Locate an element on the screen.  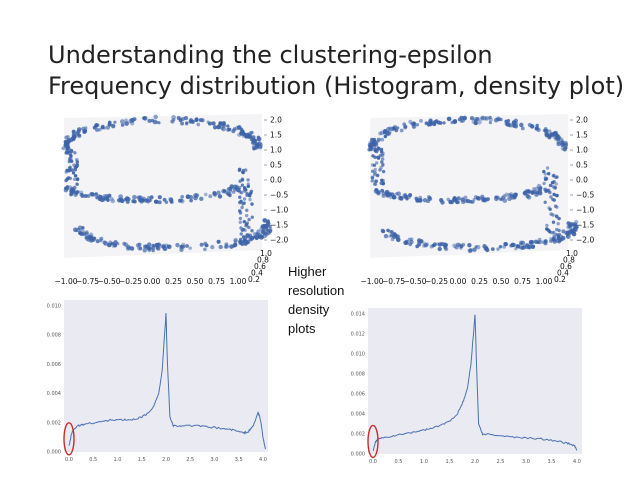
x-tick-label: 0.00 is located at coordinates (152, 281).